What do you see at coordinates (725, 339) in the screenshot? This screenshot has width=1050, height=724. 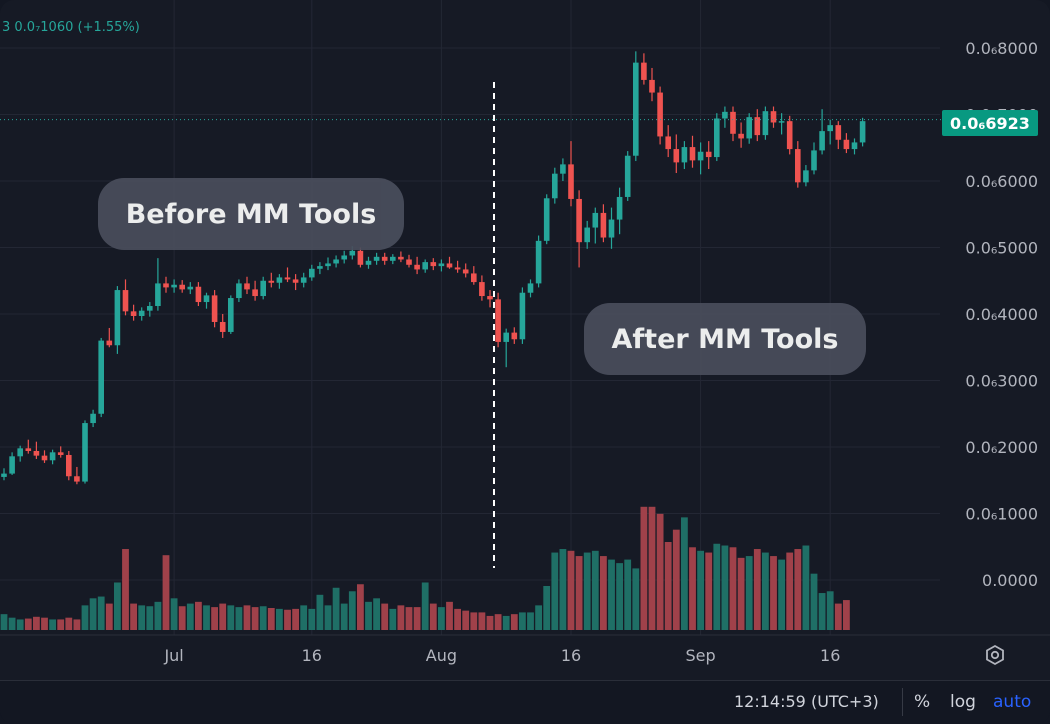 I see `after-annotation: After MM Tools` at bounding box center [725, 339].